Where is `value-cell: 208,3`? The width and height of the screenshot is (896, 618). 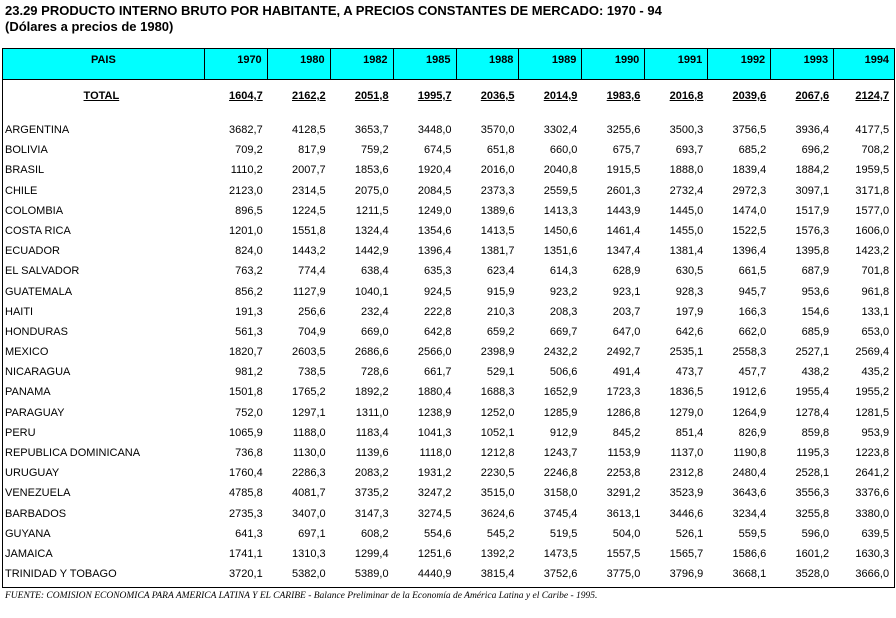
value-cell: 208,3 is located at coordinates (563, 311).